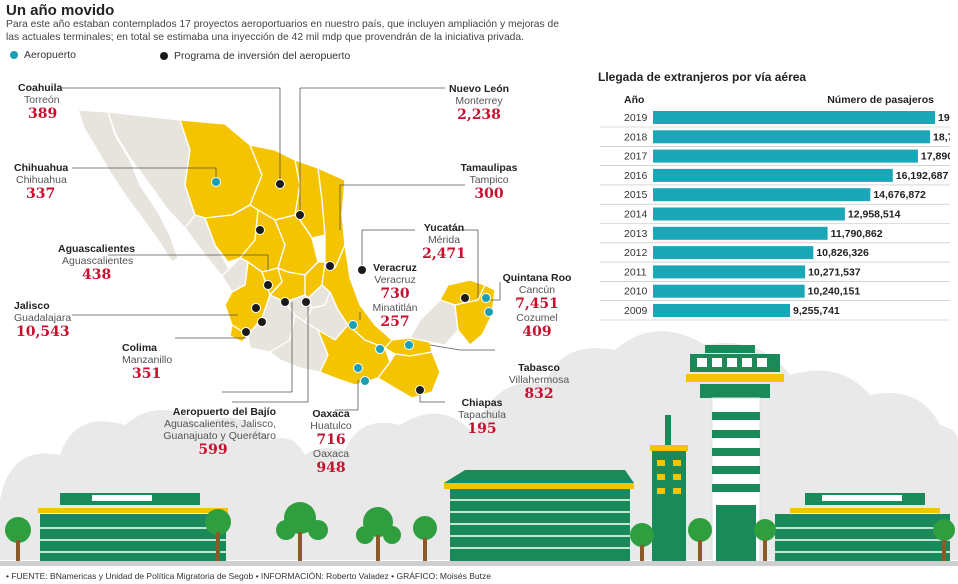 This screenshot has width=958, height=584. Describe the element at coordinates (636, 253) in the screenshot. I see `bar-category-label: 2012` at that location.